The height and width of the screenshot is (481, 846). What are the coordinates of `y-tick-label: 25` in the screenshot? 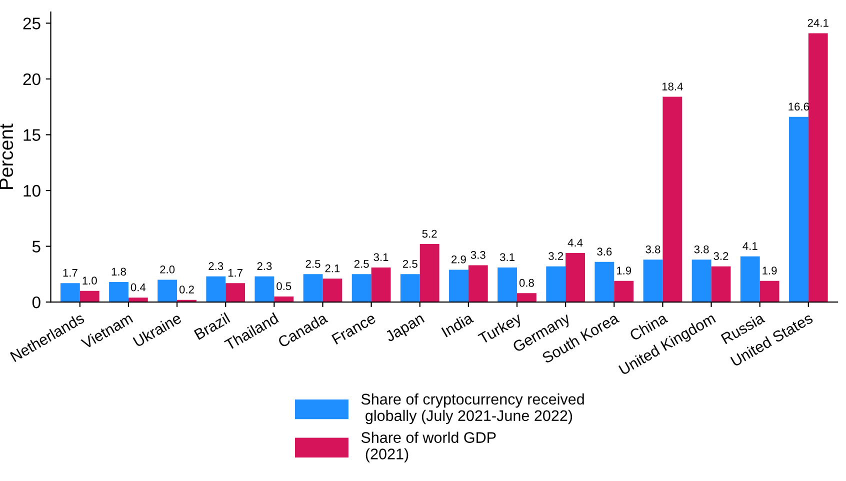 It's located at (31, 24).